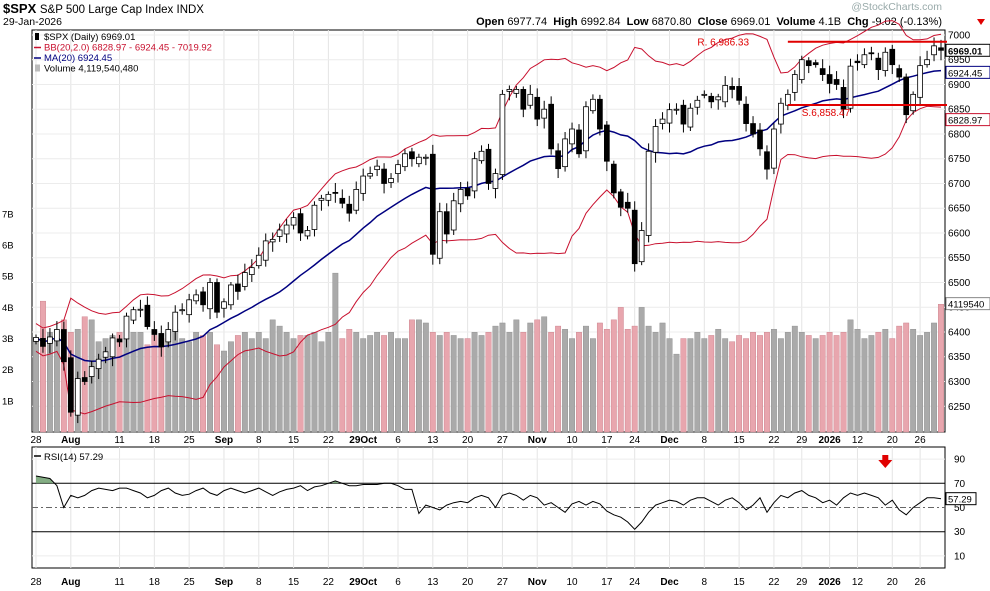 The height and width of the screenshot is (591, 990). Describe the element at coordinates (78, 58) in the screenshot. I see `ma-legend: MA(20) 6924.45` at that location.